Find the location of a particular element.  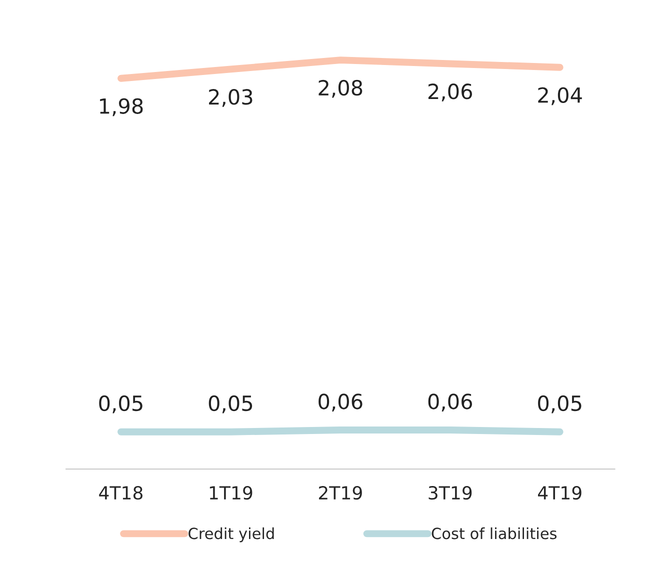

data-label: 1,98 is located at coordinates (121, 107).